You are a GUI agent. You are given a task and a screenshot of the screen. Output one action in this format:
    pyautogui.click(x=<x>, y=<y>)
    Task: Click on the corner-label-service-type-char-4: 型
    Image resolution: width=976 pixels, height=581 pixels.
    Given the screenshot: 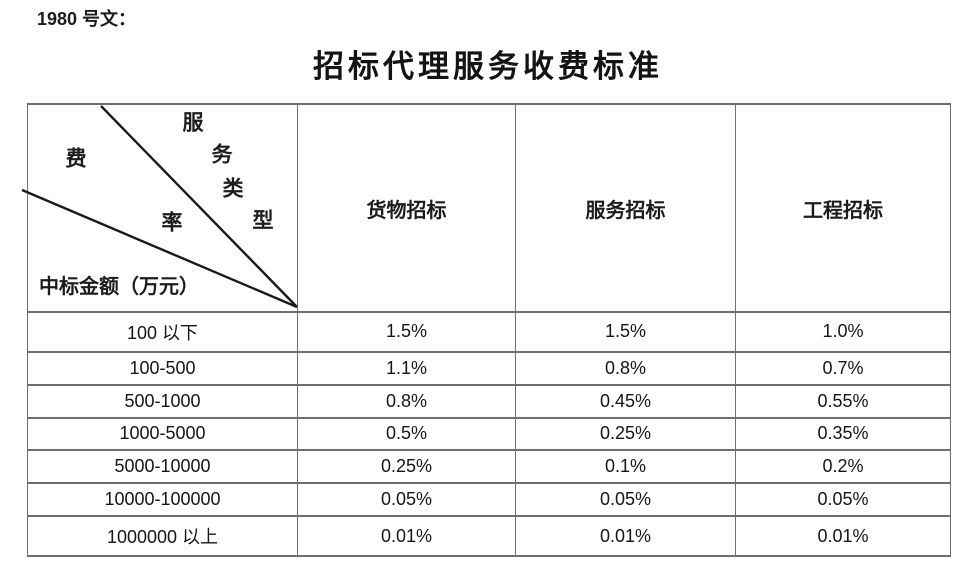 What is the action you would take?
    pyautogui.click(x=263, y=220)
    